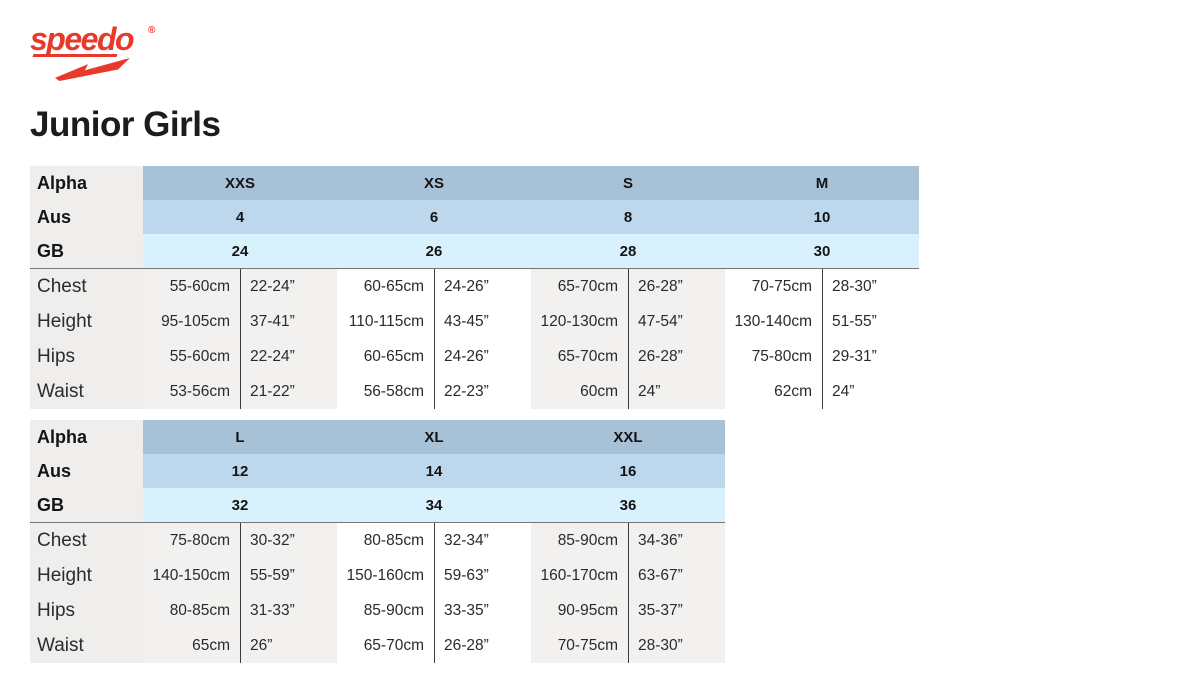  I want to click on cm-value-cell: 110-115cm, so click(385, 321).